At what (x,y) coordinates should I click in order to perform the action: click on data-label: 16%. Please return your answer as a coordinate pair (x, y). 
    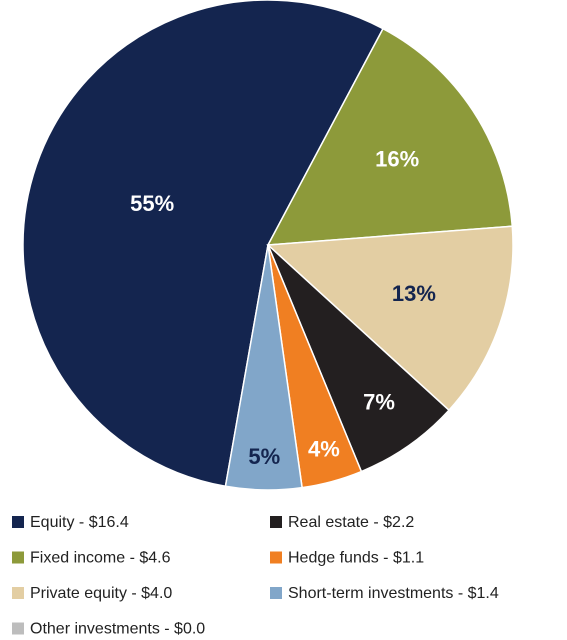
    Looking at the image, I should click on (397, 158).